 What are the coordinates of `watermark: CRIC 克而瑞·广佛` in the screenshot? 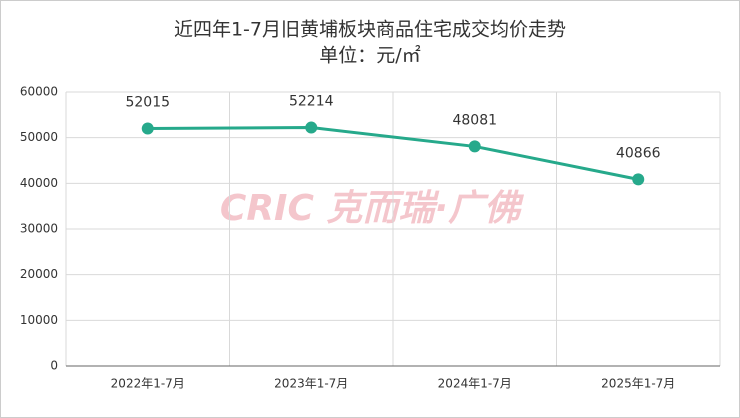 It's located at (372, 208).